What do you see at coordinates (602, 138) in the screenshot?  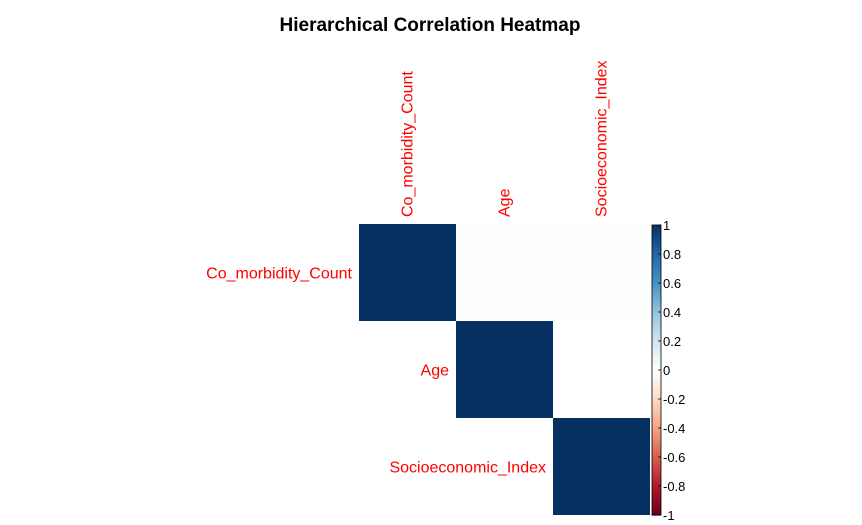 I see `column-label-Socioeconomic_Index: Socioeconomic_Index` at bounding box center [602, 138].